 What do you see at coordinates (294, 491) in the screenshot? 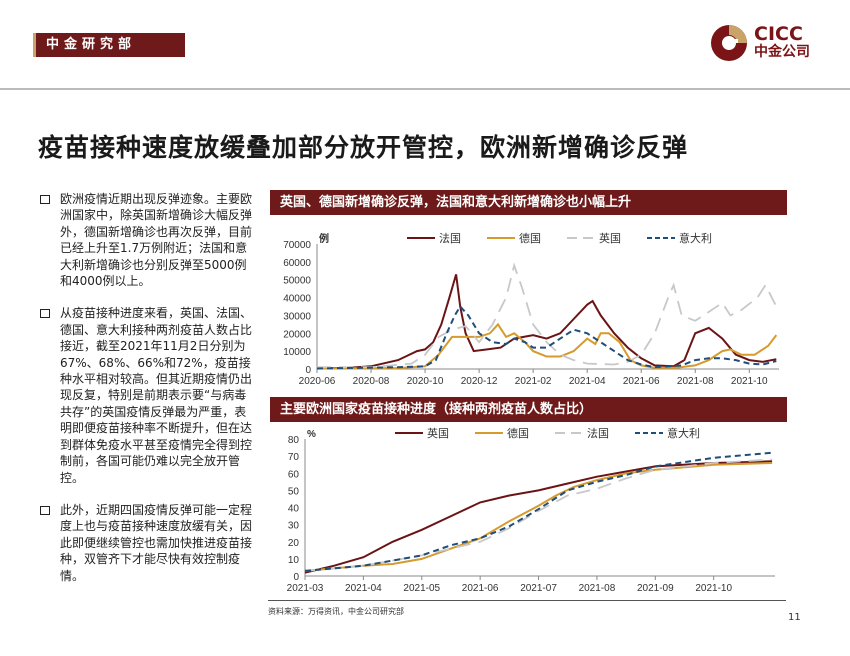
I see `y-tick-label: 50` at bounding box center [294, 491].